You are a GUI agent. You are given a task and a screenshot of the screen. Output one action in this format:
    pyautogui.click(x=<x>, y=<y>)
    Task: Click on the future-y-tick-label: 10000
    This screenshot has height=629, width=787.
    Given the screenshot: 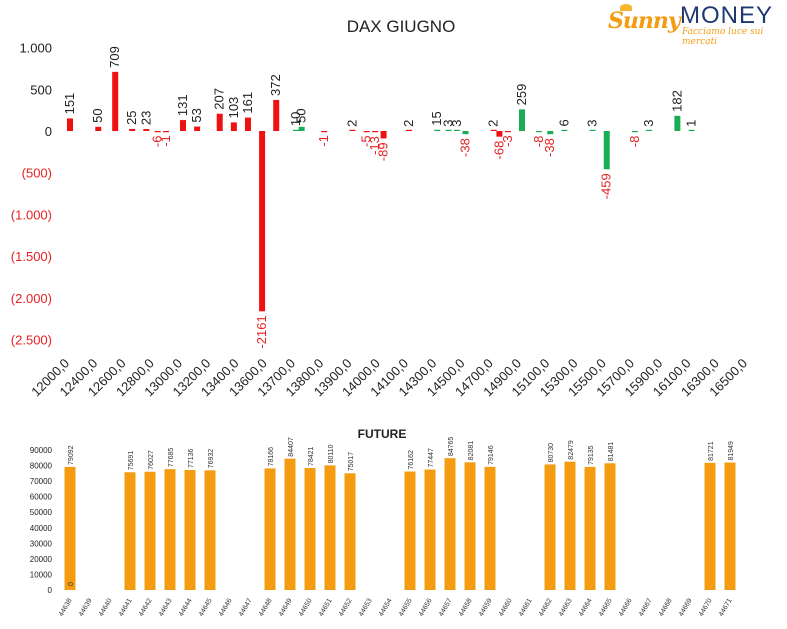 What is the action you would take?
    pyautogui.click(x=41, y=574)
    